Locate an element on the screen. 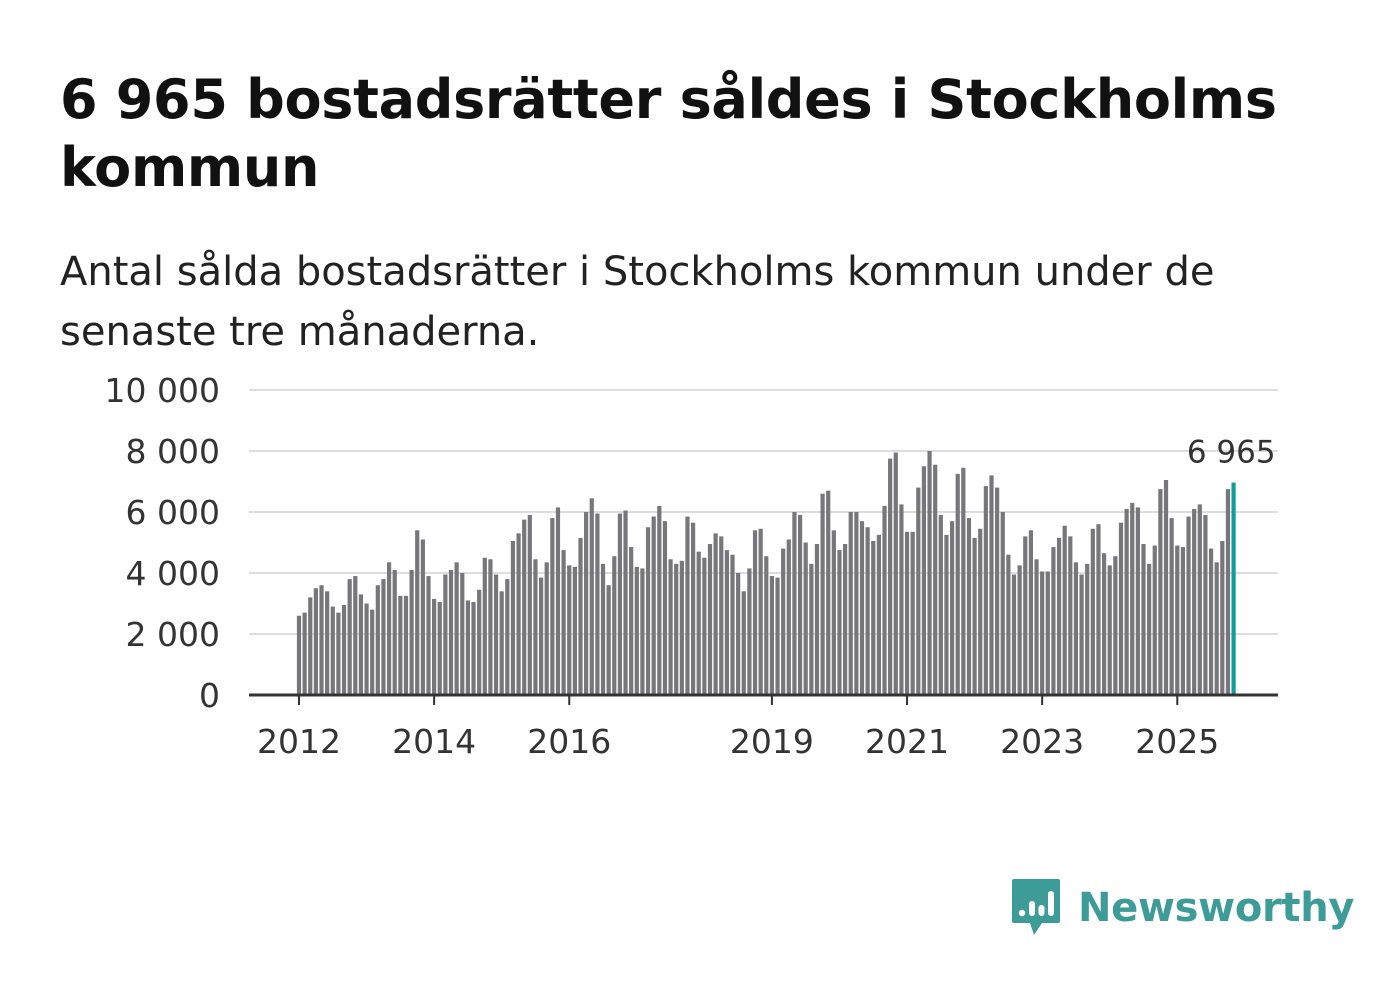  x-tick-label: 2025 is located at coordinates (1177, 741).